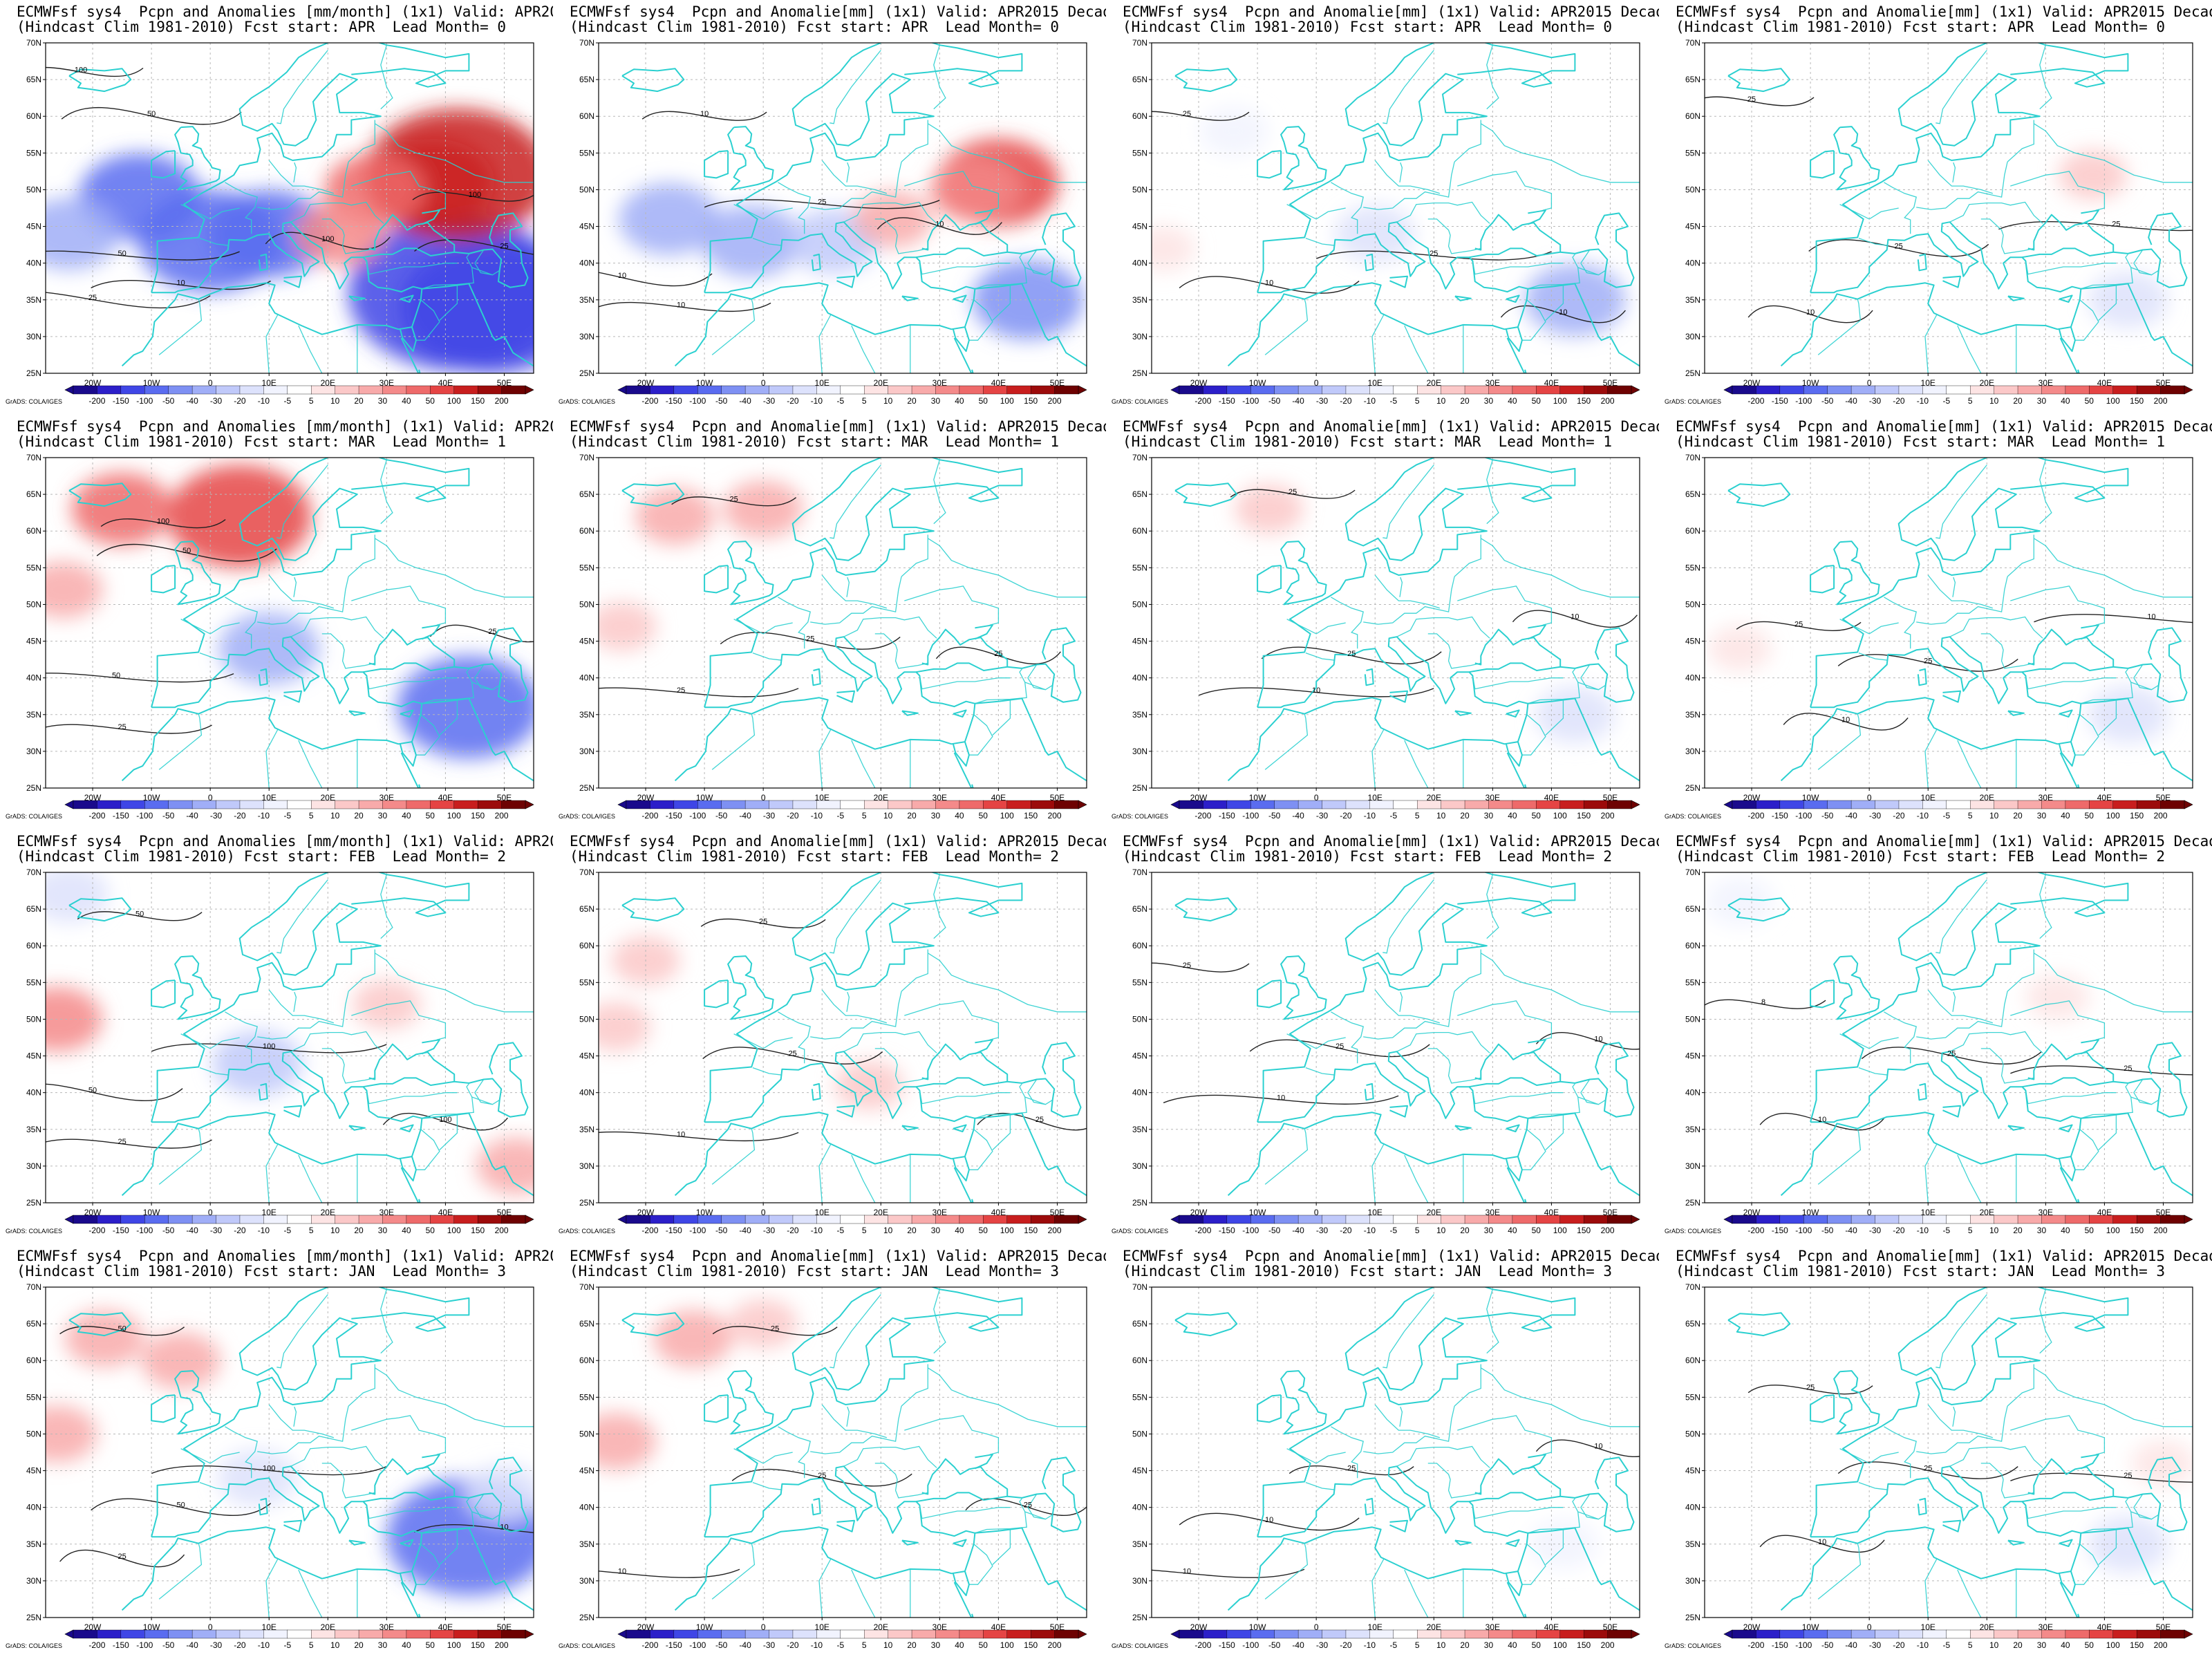  What do you see at coordinates (1298, 816) in the screenshot?
I see `colorbar-label: -40` at bounding box center [1298, 816].